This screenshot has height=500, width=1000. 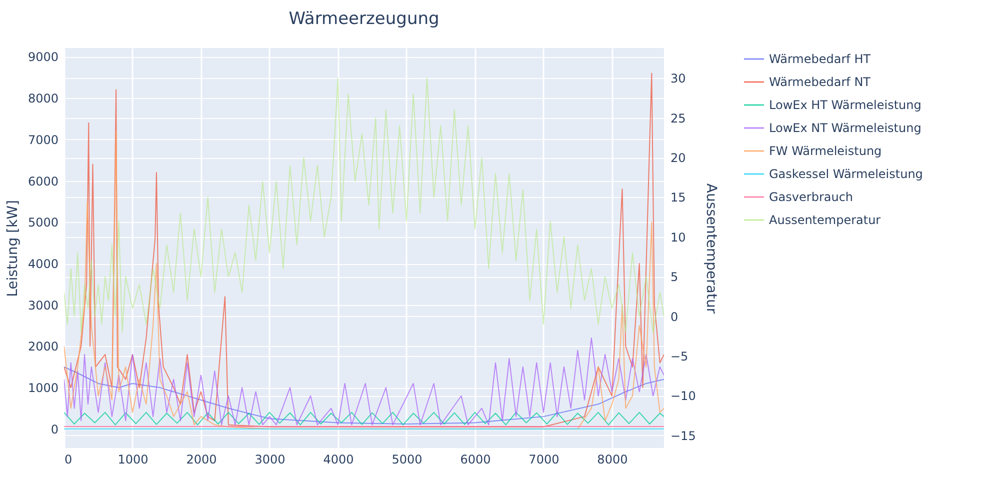 I want to click on legend-label: Wärmebedarf NT, so click(x=820, y=82).